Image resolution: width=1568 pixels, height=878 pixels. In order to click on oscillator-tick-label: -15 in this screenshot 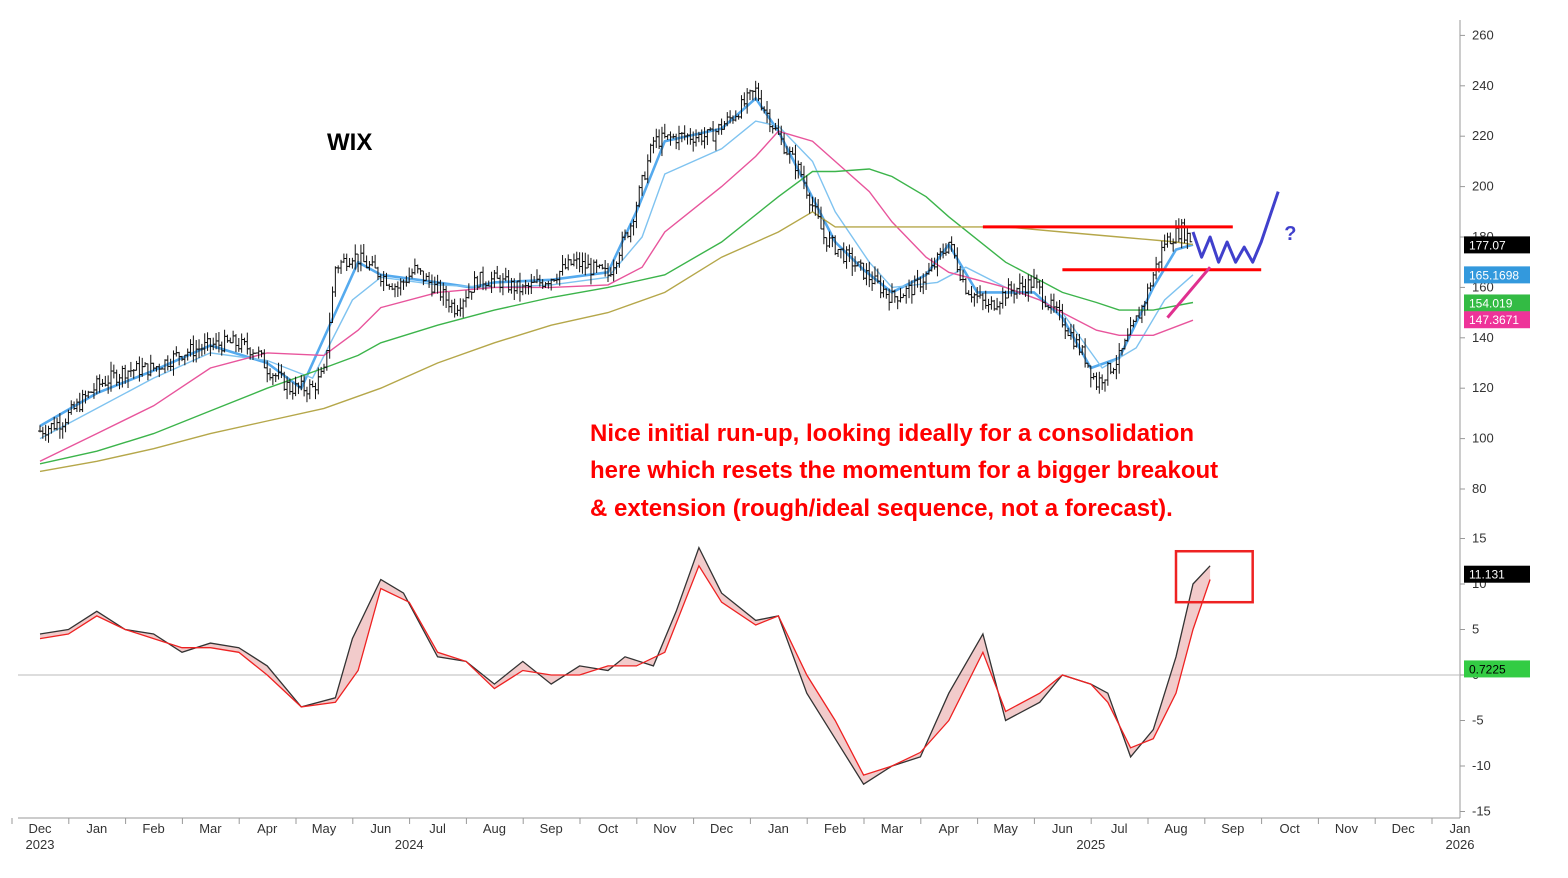, I will do `click(1481, 811)`.